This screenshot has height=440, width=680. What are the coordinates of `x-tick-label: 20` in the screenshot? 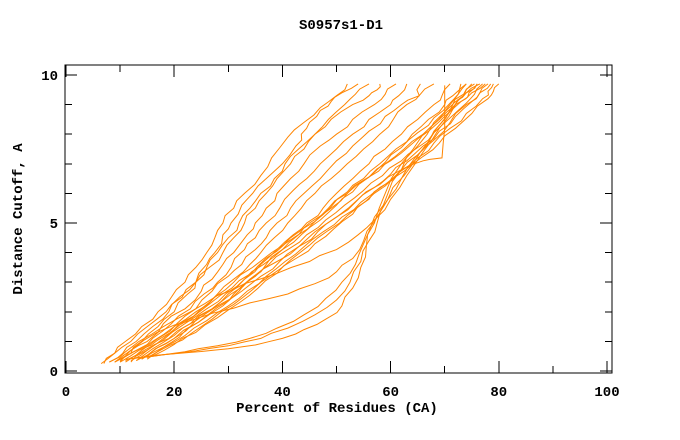 It's located at (174, 393).